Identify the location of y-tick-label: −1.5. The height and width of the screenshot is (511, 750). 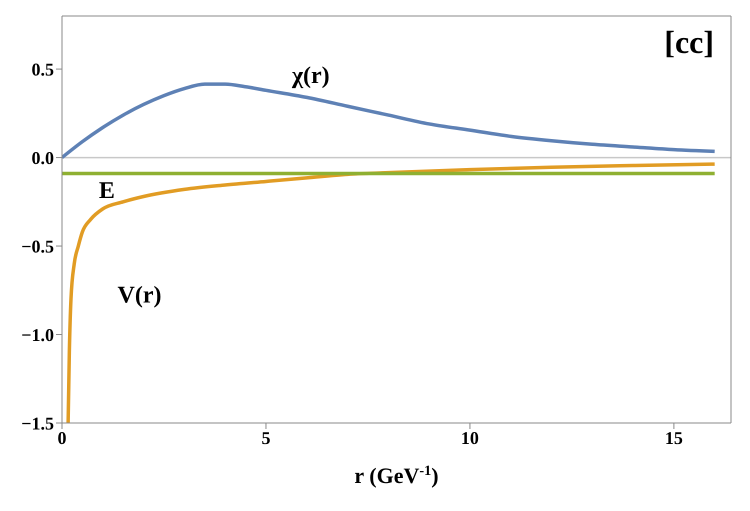
(37, 423).